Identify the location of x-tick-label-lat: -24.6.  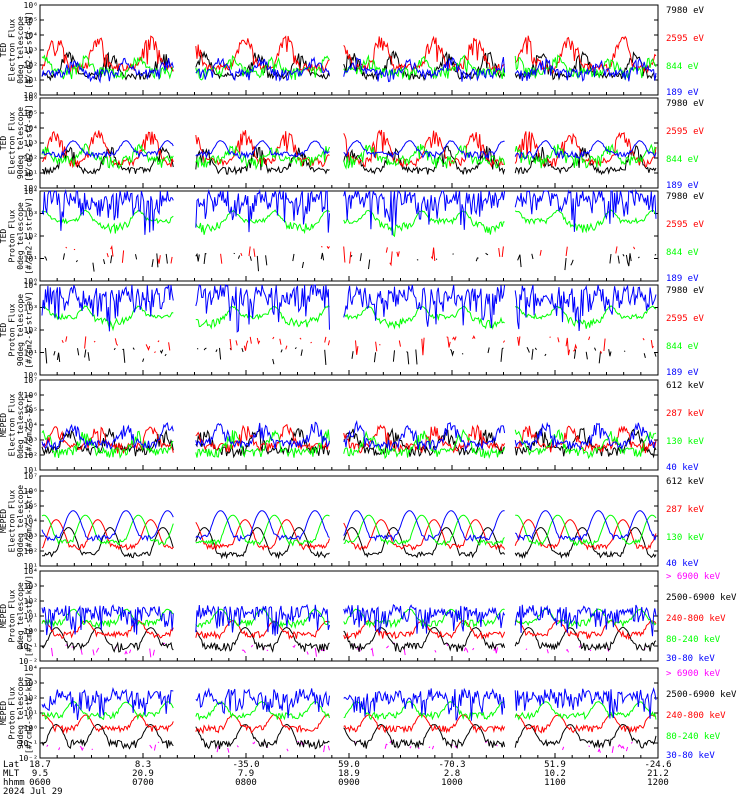
(657, 765).